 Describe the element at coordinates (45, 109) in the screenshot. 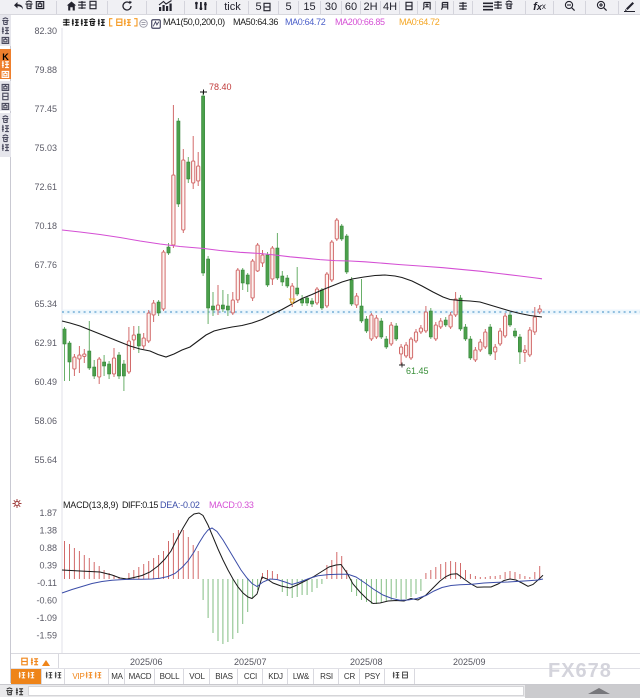

I see `svg-text: 77.45` at that location.